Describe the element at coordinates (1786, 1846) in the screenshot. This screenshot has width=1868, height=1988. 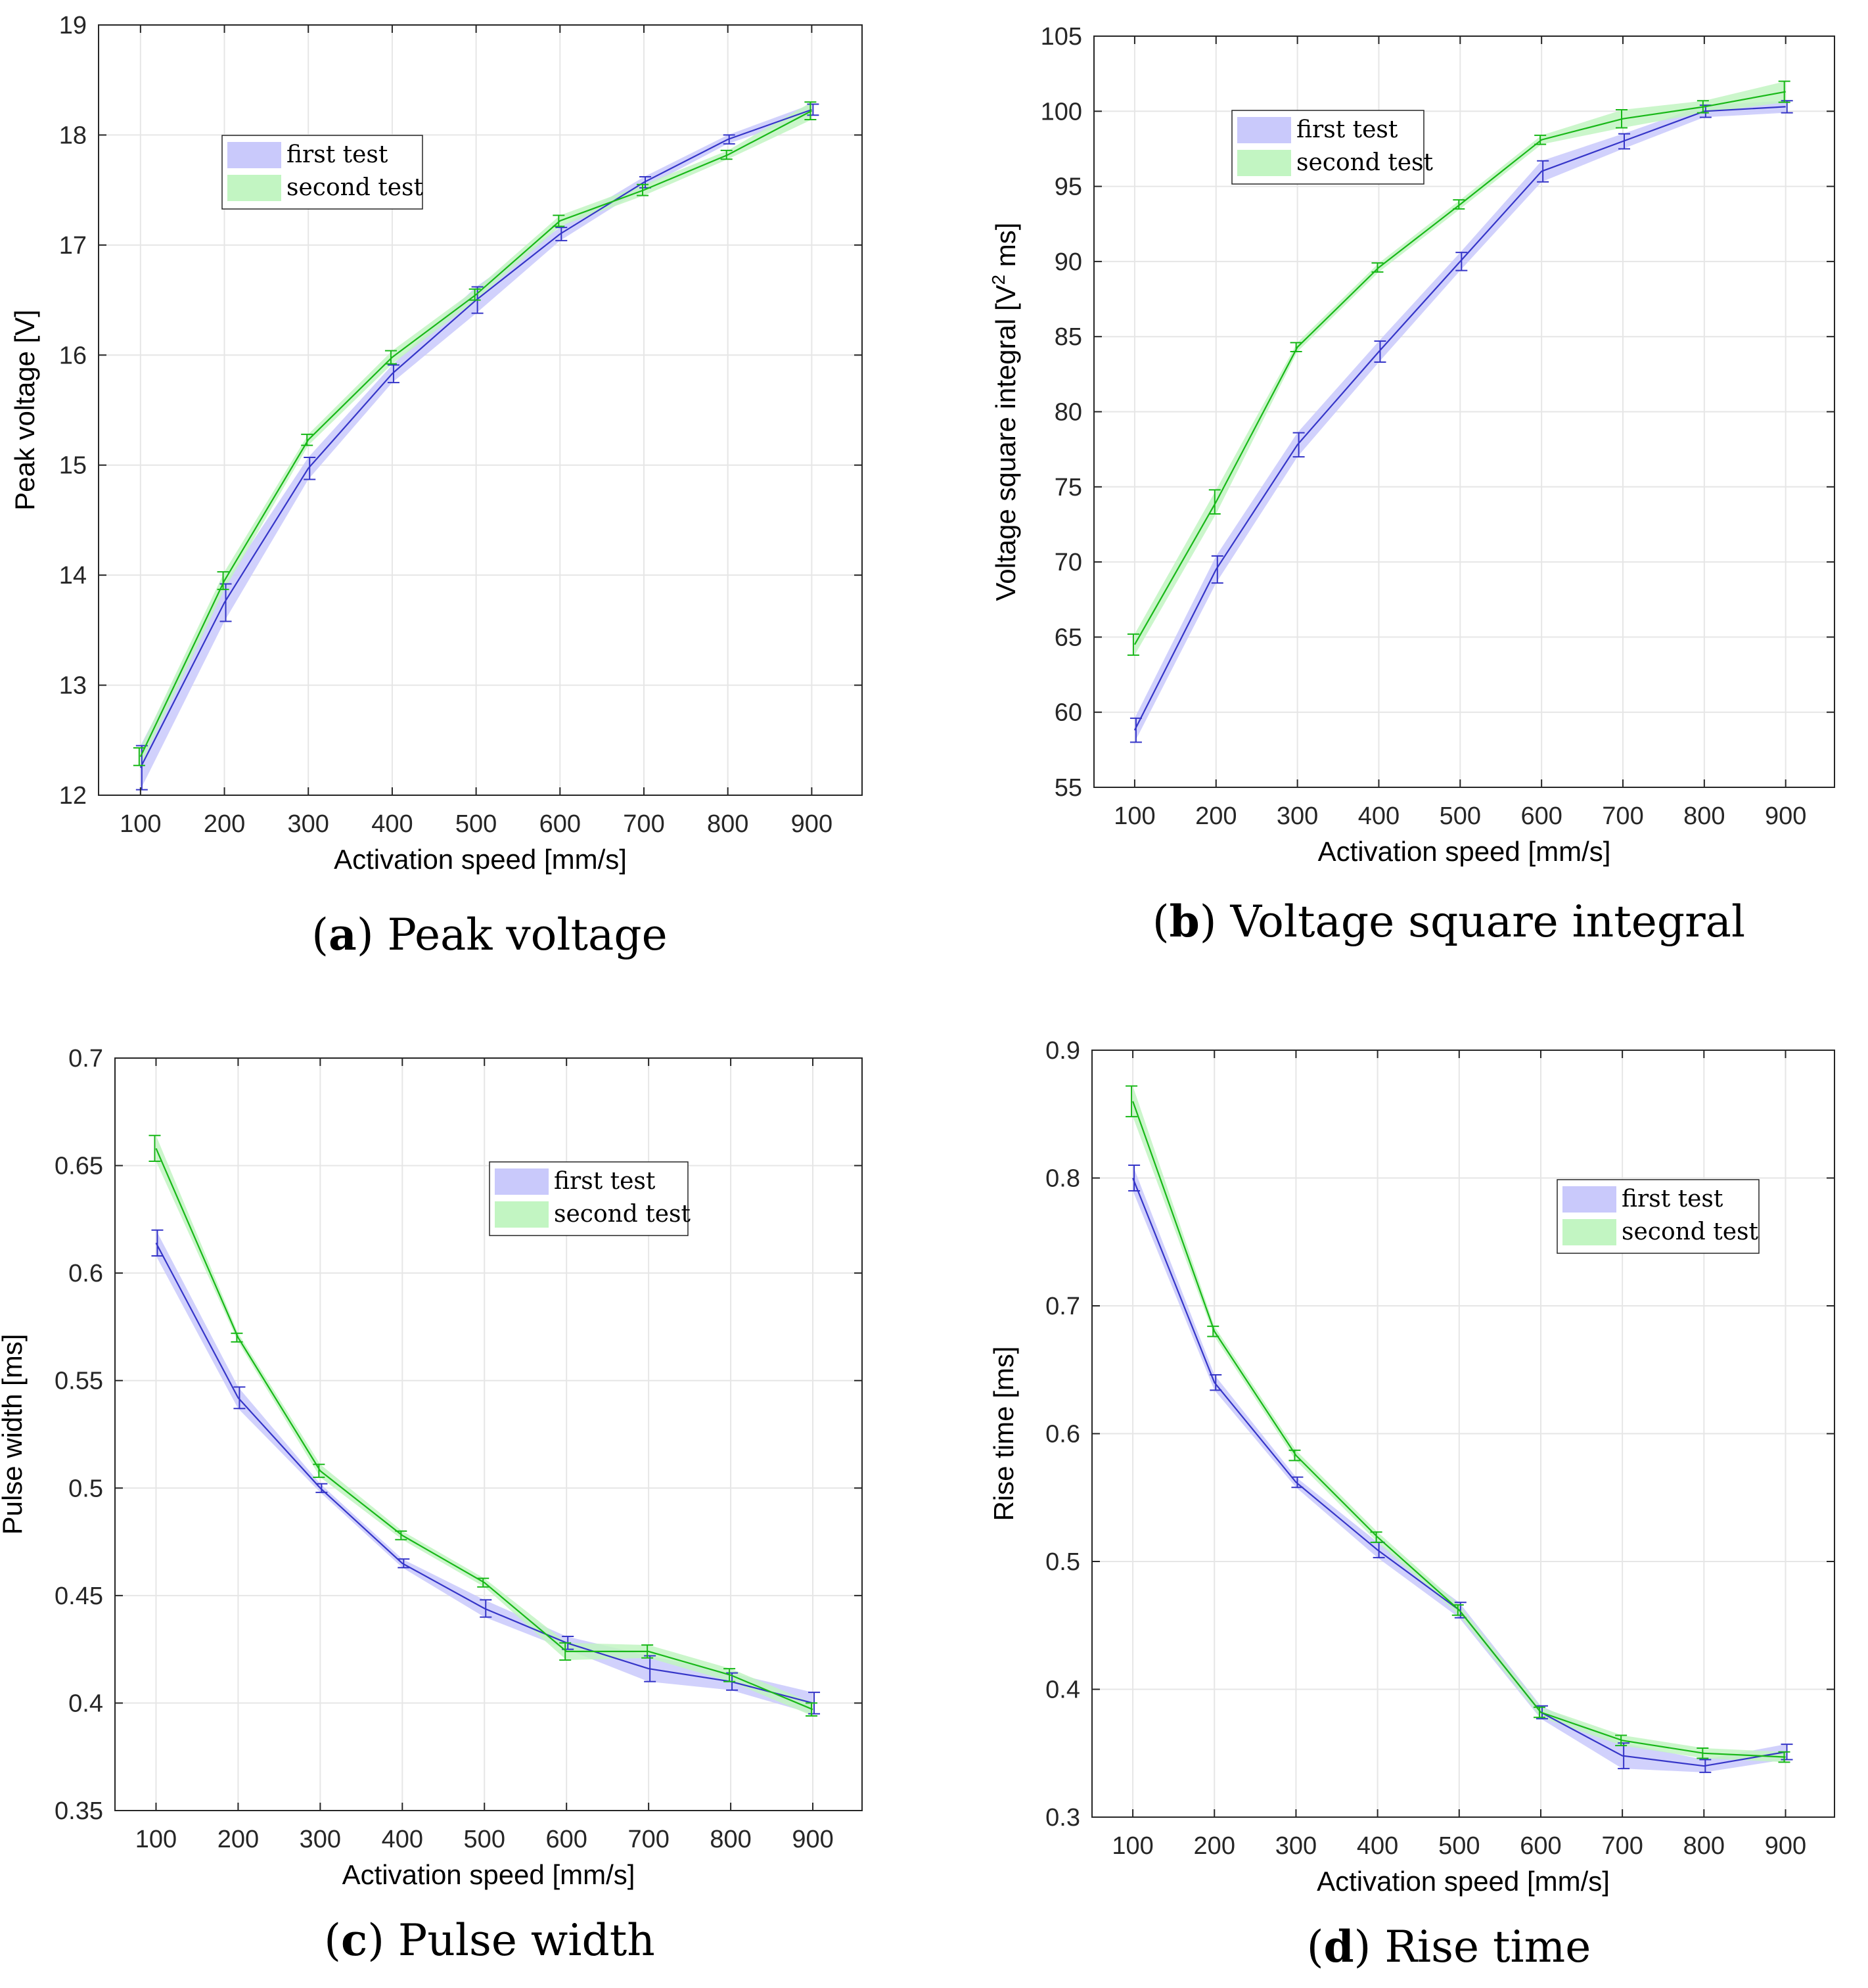
I see `x-tick-label: 900` at that location.